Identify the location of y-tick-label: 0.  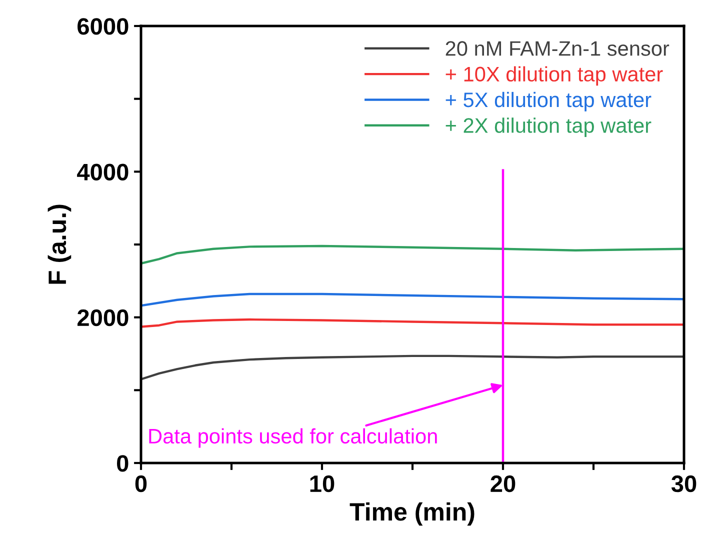
(122, 463).